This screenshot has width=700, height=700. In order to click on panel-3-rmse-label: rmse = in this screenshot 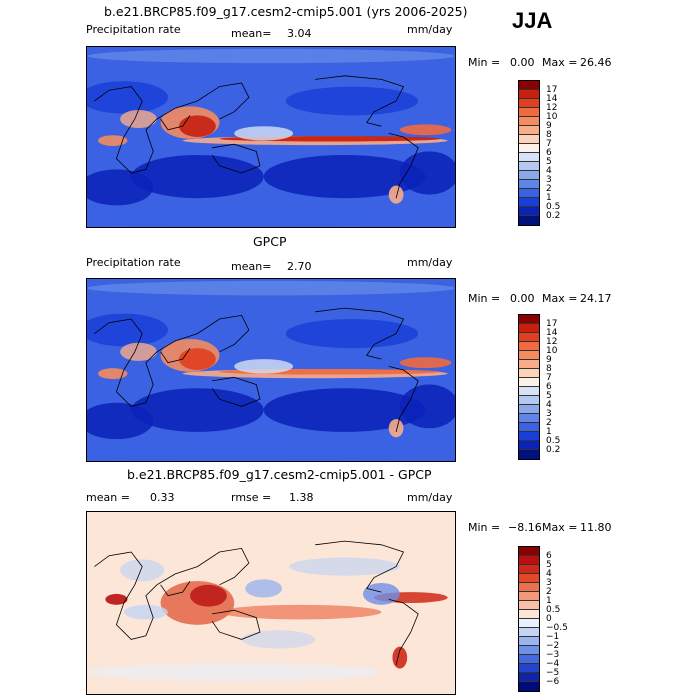, I will do `click(251, 497)`.